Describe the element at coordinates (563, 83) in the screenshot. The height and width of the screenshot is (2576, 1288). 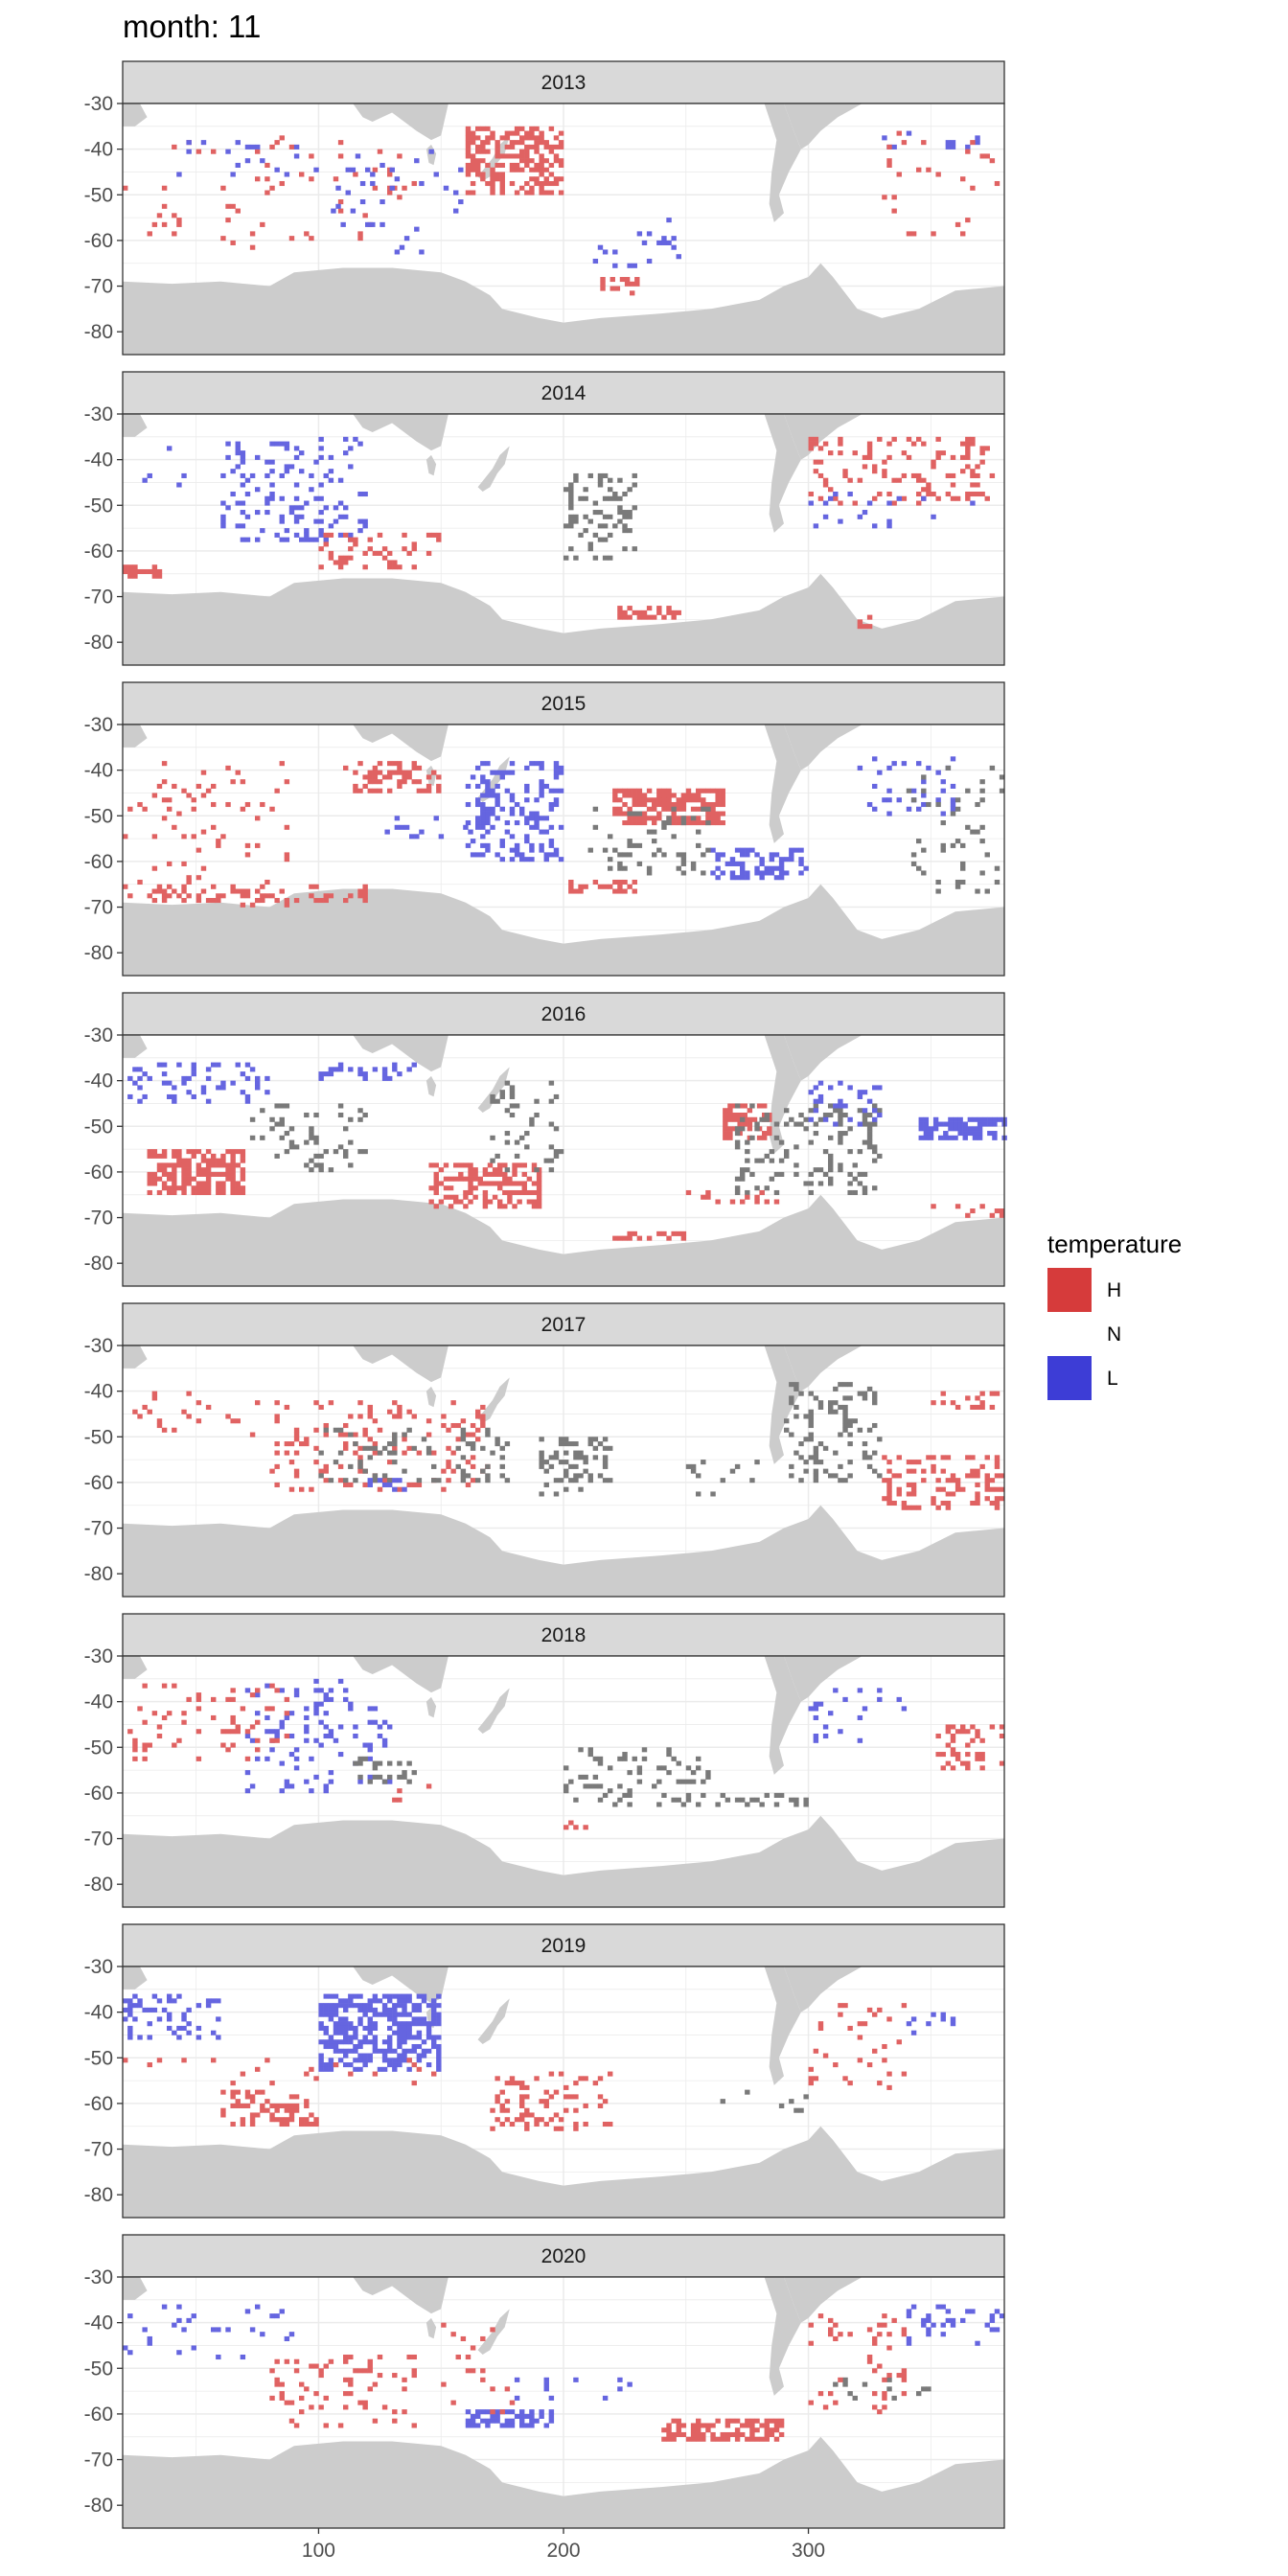
I see `facet-strip-label: 2013` at that location.